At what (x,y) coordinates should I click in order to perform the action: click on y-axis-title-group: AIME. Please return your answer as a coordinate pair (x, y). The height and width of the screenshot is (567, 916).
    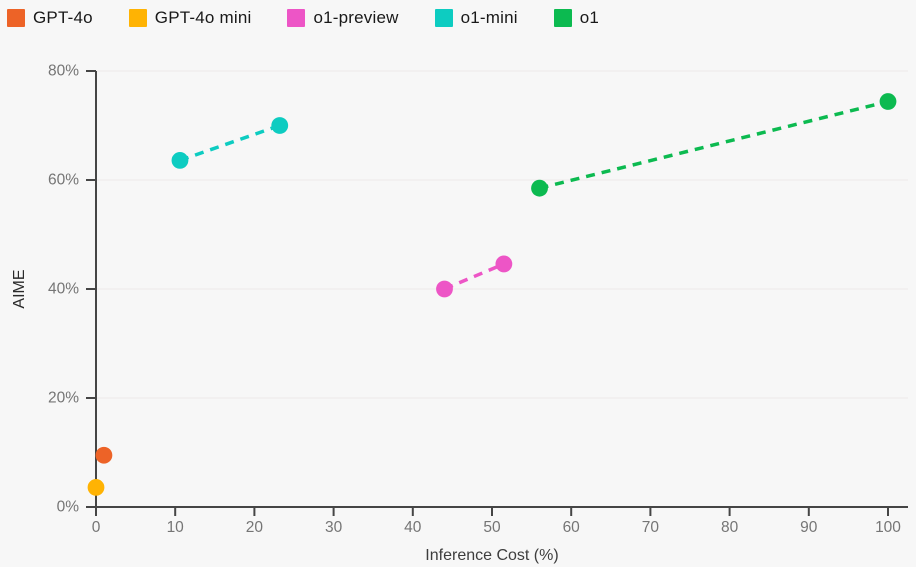
    Looking at the image, I should click on (19, 288).